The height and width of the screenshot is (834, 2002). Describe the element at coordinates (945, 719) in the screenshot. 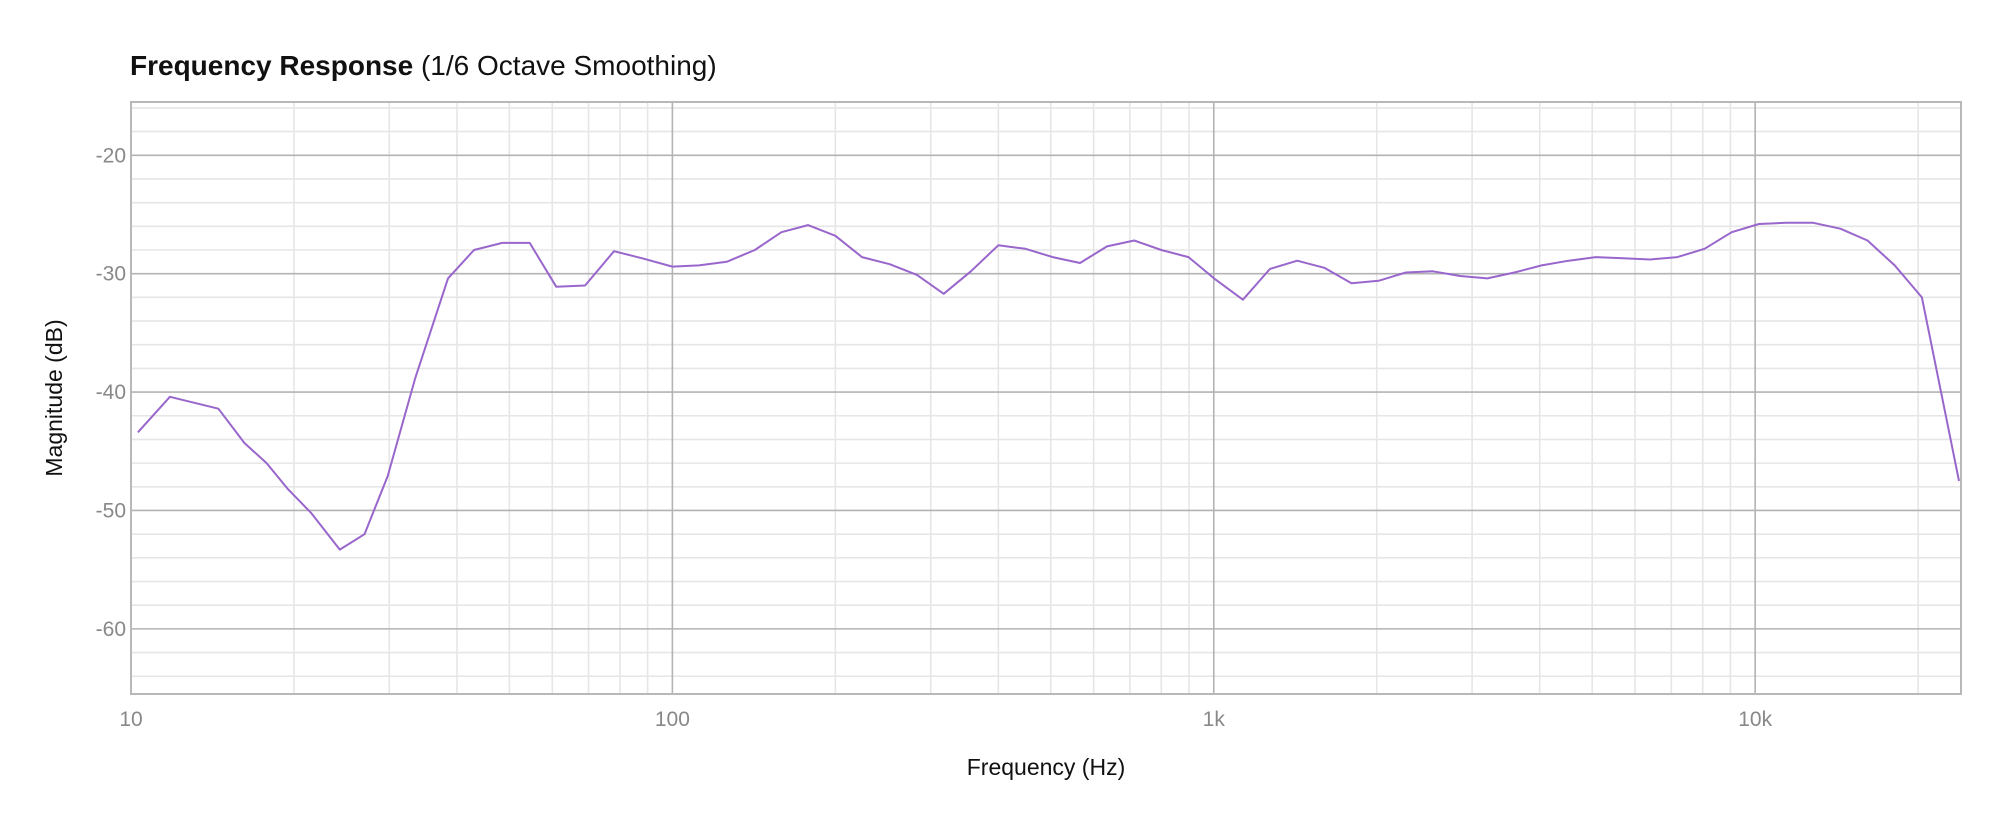

I see `x-tick-labels: 10 100 1k 10k` at that location.